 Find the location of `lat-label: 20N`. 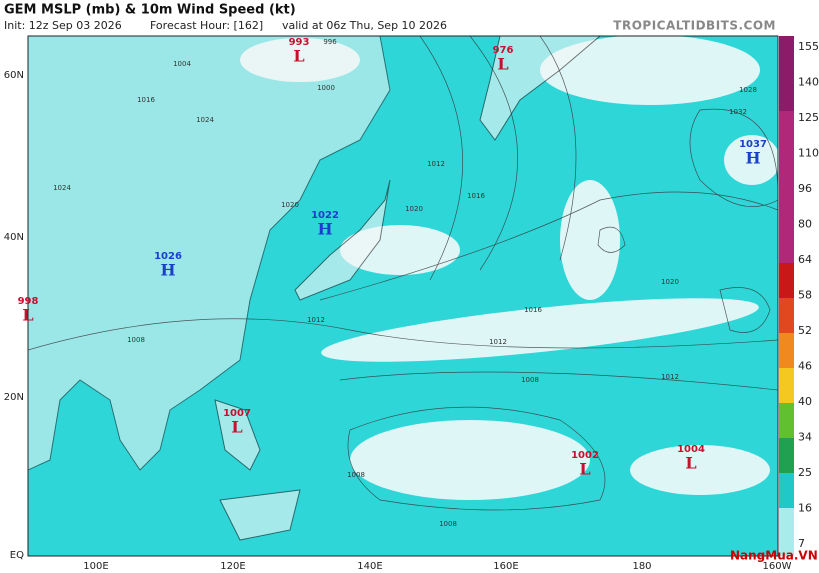

lat-label: 20N is located at coordinates (14, 397).